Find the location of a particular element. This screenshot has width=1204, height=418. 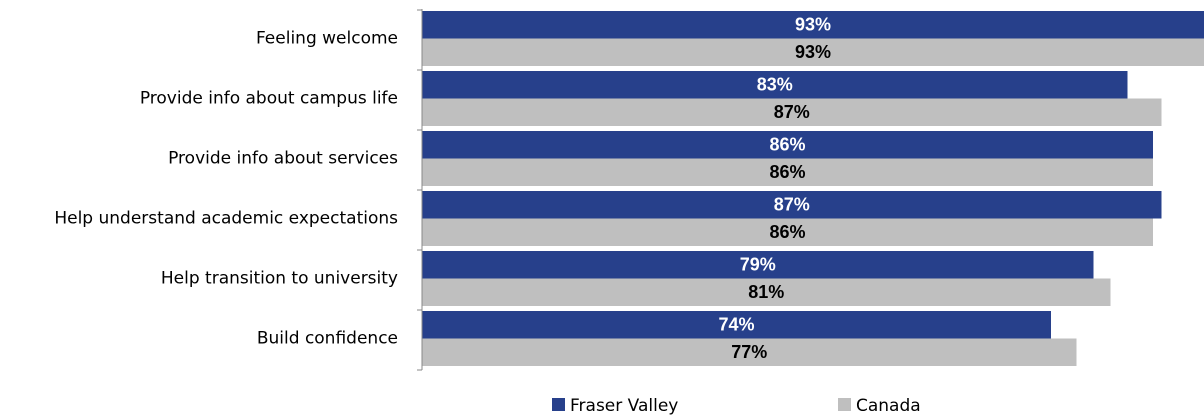

value-label: 83% is located at coordinates (775, 85).